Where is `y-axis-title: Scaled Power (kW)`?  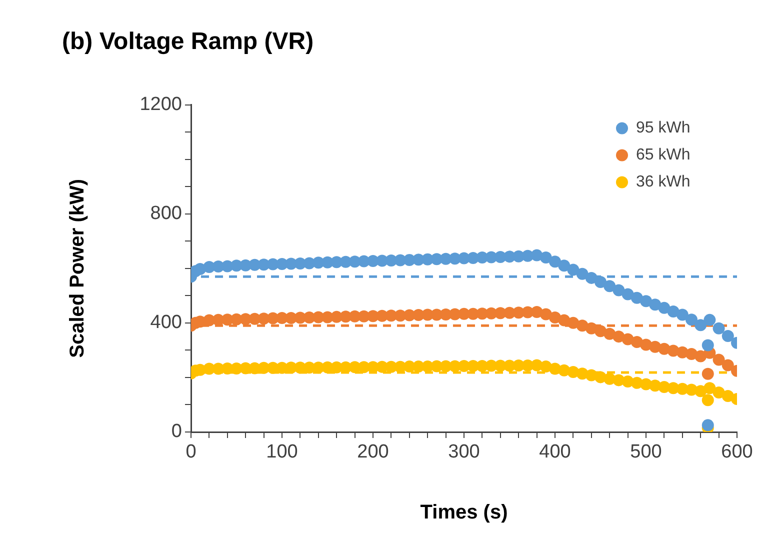
y-axis-title: Scaled Power (kW) is located at coordinates (77, 268).